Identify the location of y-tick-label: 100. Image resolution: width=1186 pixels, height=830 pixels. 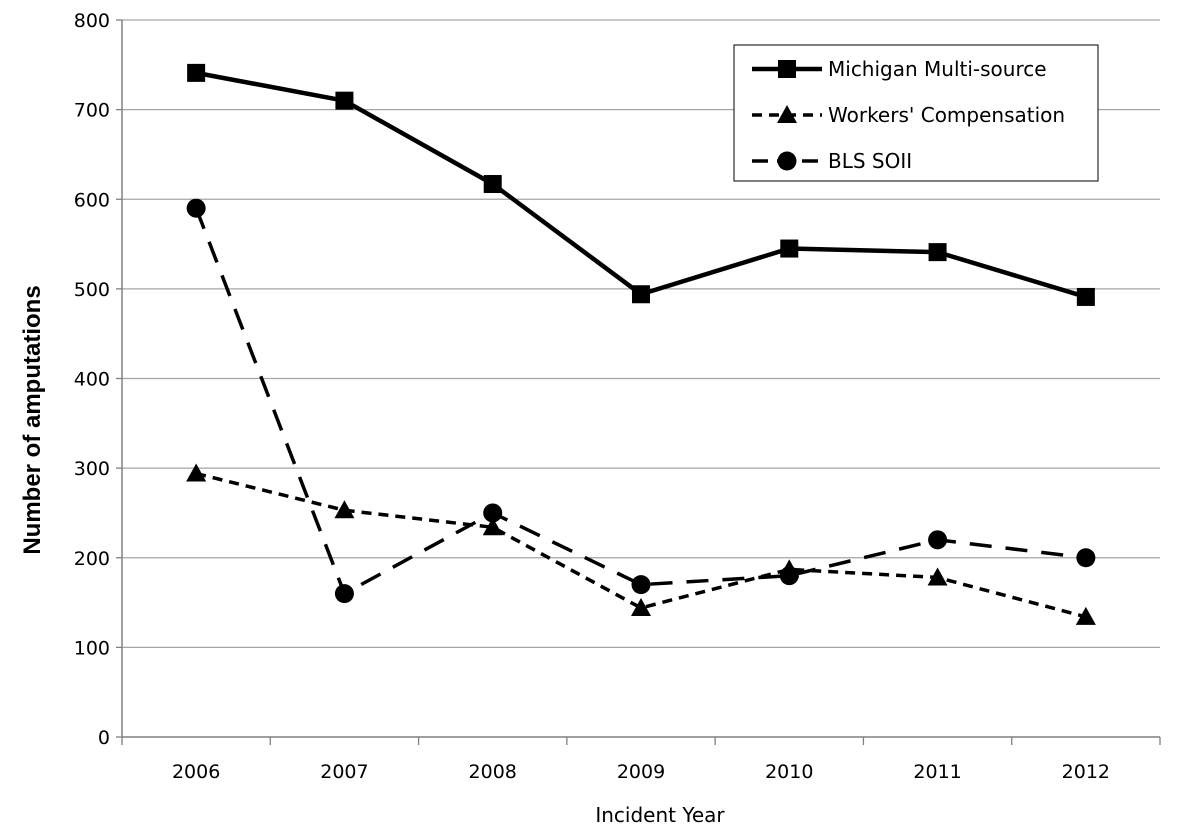
(92, 648).